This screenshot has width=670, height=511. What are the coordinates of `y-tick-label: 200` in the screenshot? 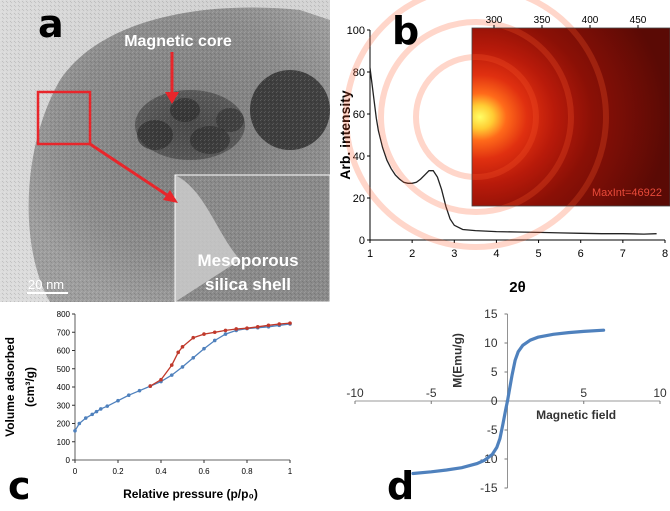 It's located at (64, 424).